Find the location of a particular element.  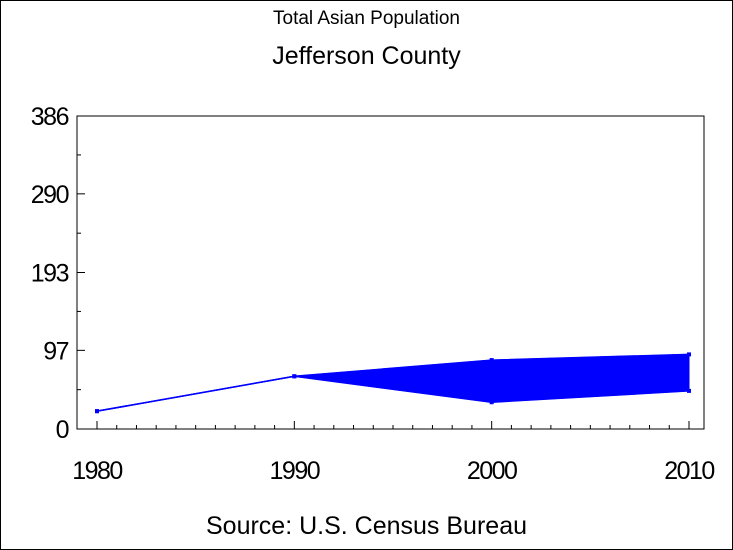

series-line is located at coordinates (393, 393).